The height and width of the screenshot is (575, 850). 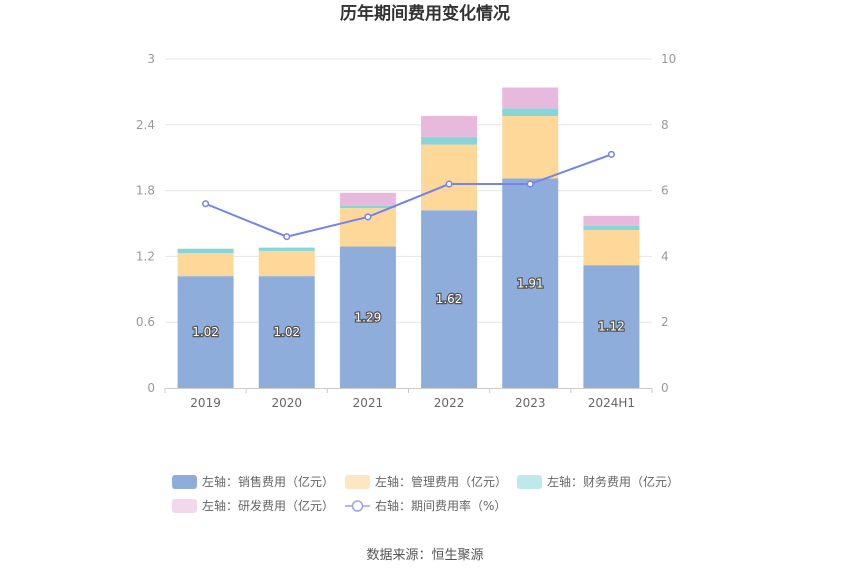 I want to click on y-right-tick-label: 4, so click(x=665, y=256).